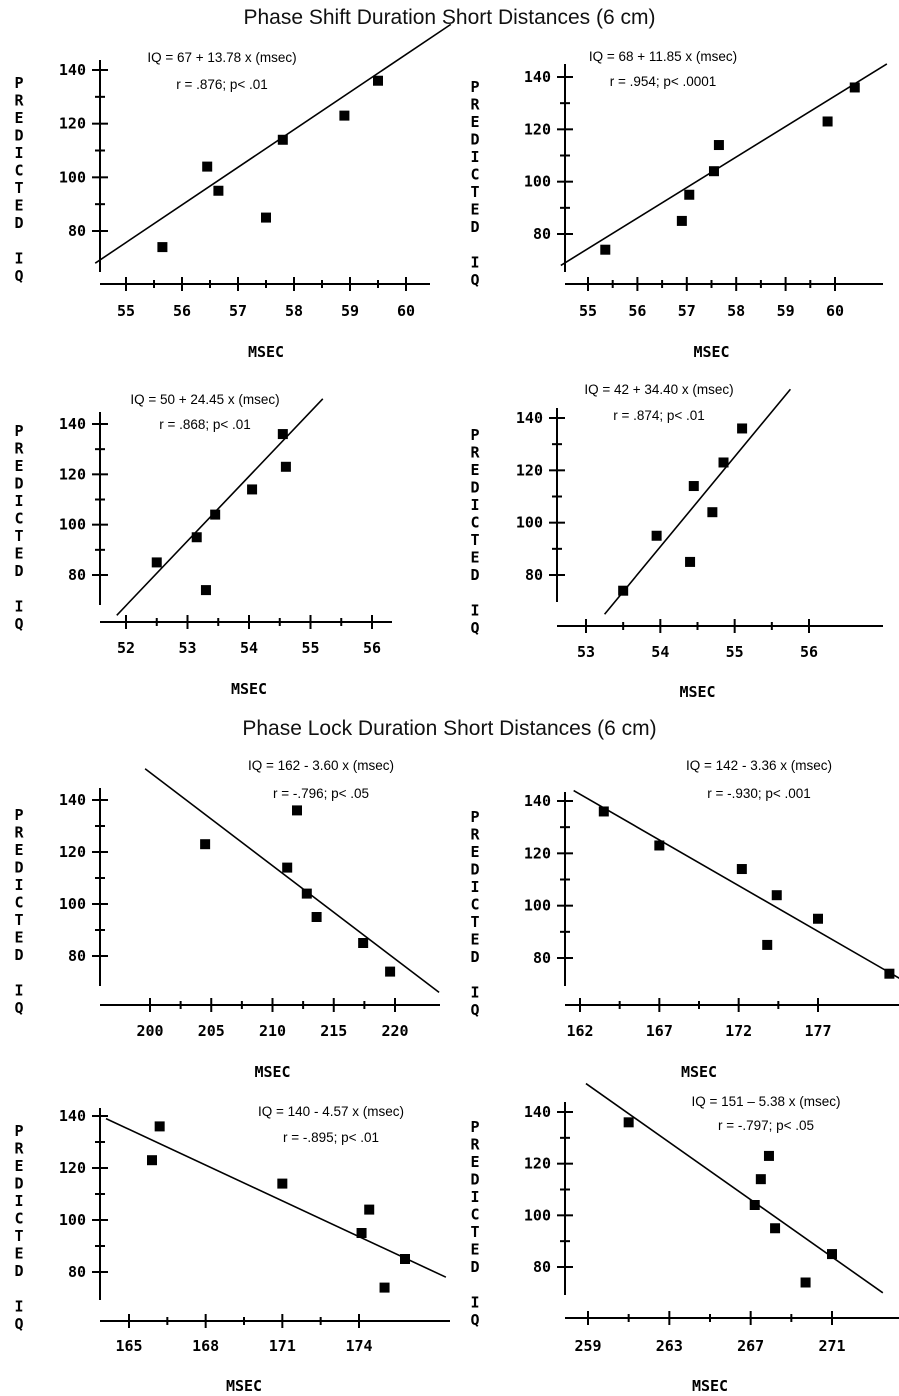 The width and height of the screenshot is (899, 1396). Describe the element at coordinates (759, 793) in the screenshot. I see `correlation-stats: r = -.930; p< .001` at that location.